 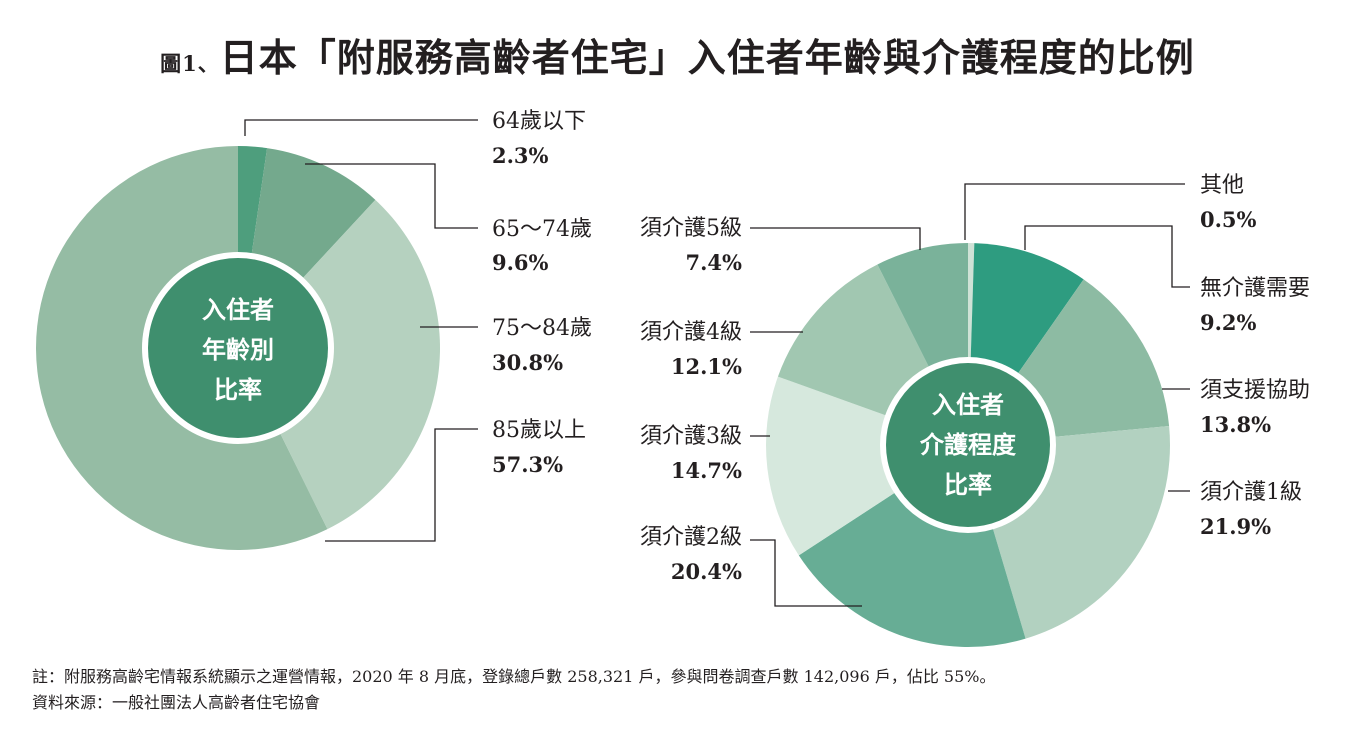 What do you see at coordinates (707, 57) in the screenshot?
I see `title-text: 日本「附服務高齡者住宅」入住者年齡與介護程度的比例` at bounding box center [707, 57].